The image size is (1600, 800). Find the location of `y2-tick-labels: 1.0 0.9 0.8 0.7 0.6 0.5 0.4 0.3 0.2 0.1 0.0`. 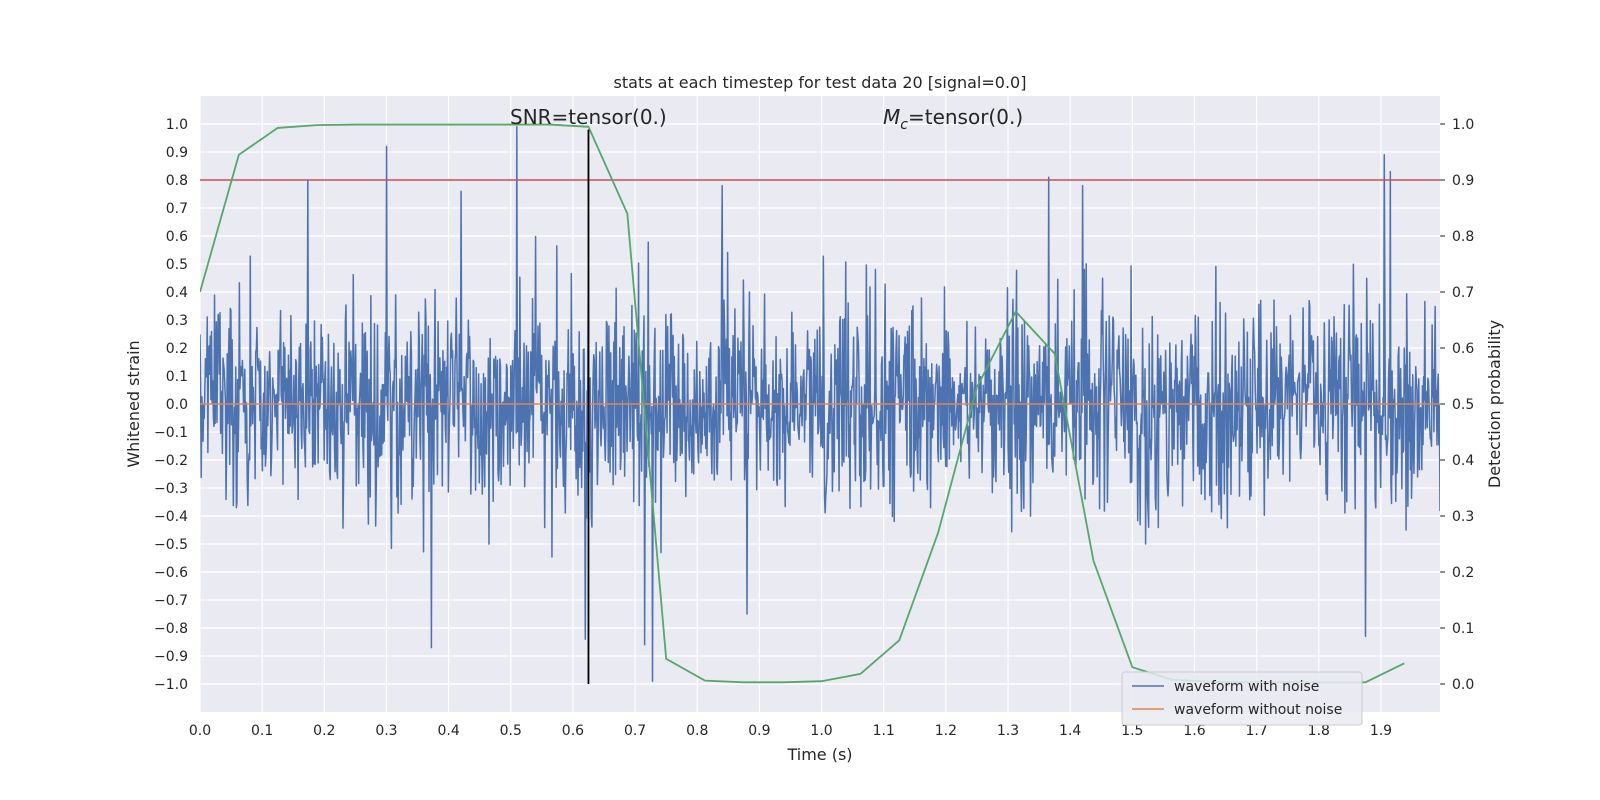

y2-tick-labels: 1.0 0.9 0.8 0.7 0.6 0.5 0.4 0.3 0.2 0.1 0.0 is located at coordinates (1457, 405).